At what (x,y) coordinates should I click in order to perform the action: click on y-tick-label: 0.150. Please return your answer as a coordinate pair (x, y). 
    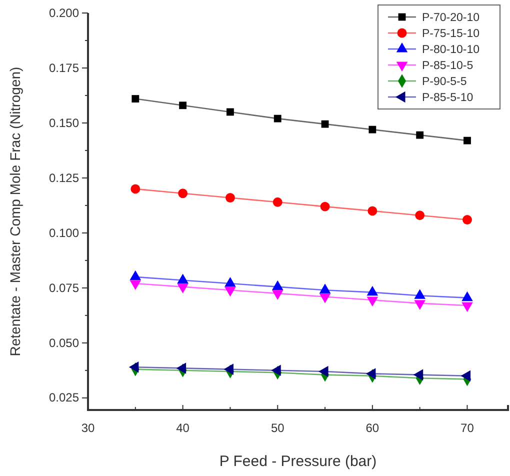
    Looking at the image, I should click on (64, 123).